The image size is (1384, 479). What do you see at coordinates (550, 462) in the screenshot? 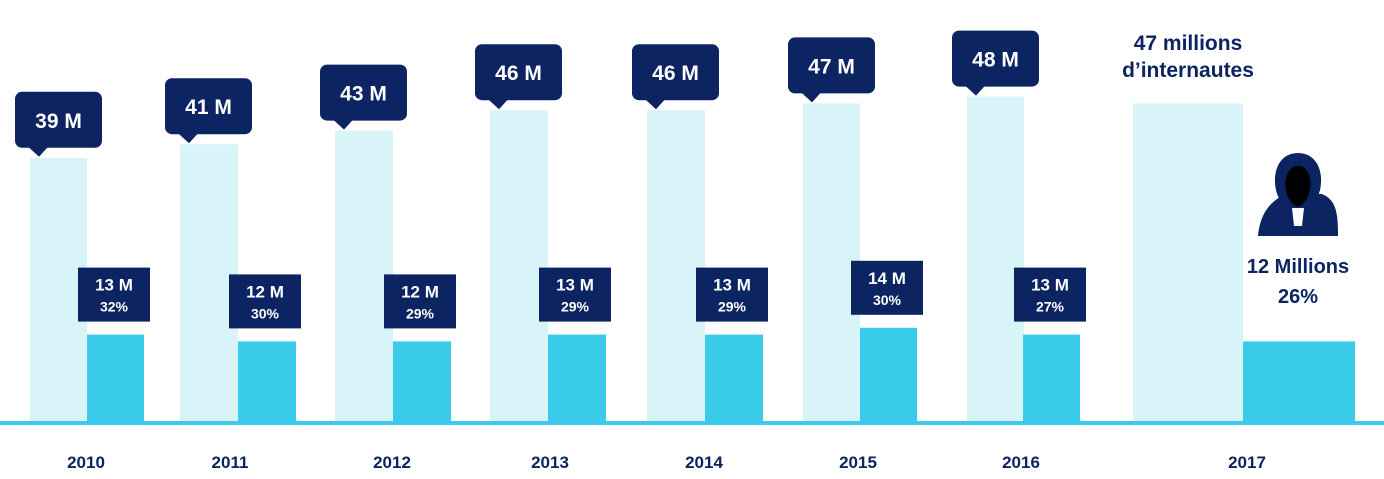
I see `year-label-2013: 2013` at bounding box center [550, 462].